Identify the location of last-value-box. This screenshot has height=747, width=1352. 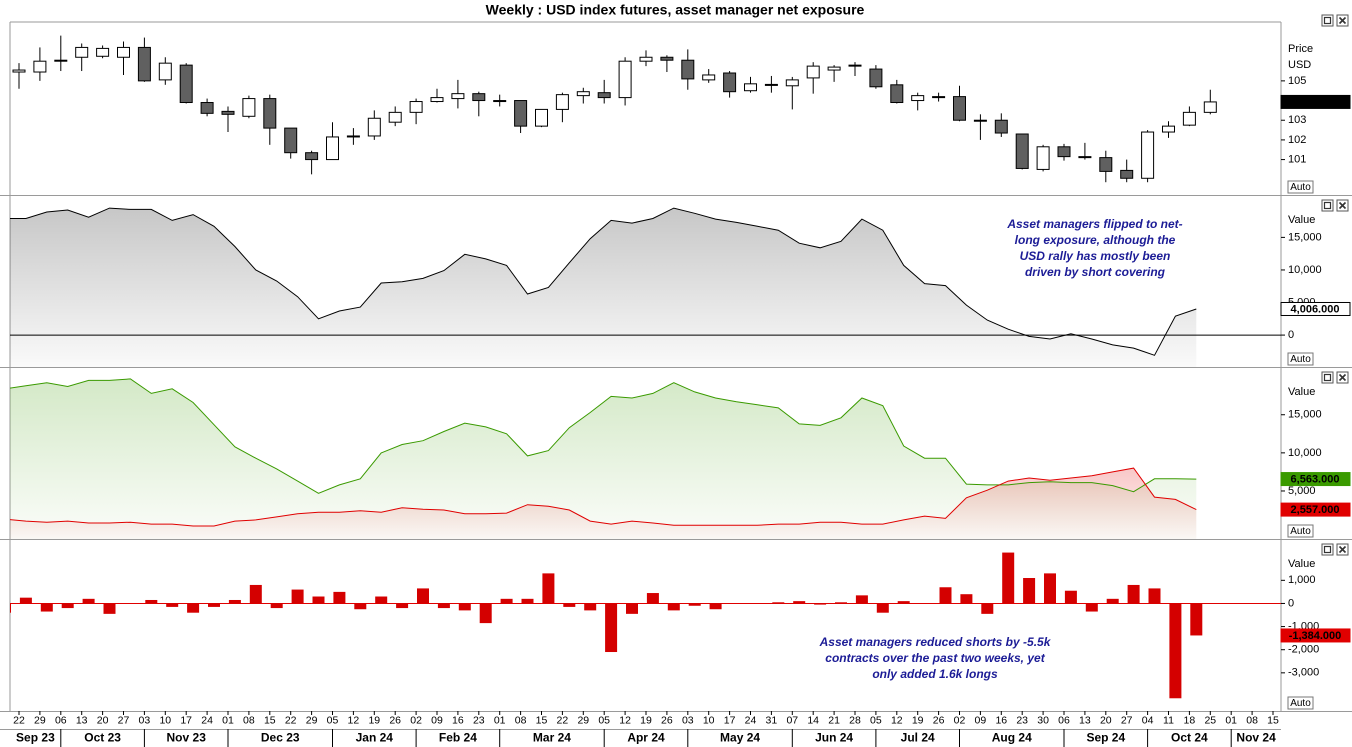
(1315, 479).